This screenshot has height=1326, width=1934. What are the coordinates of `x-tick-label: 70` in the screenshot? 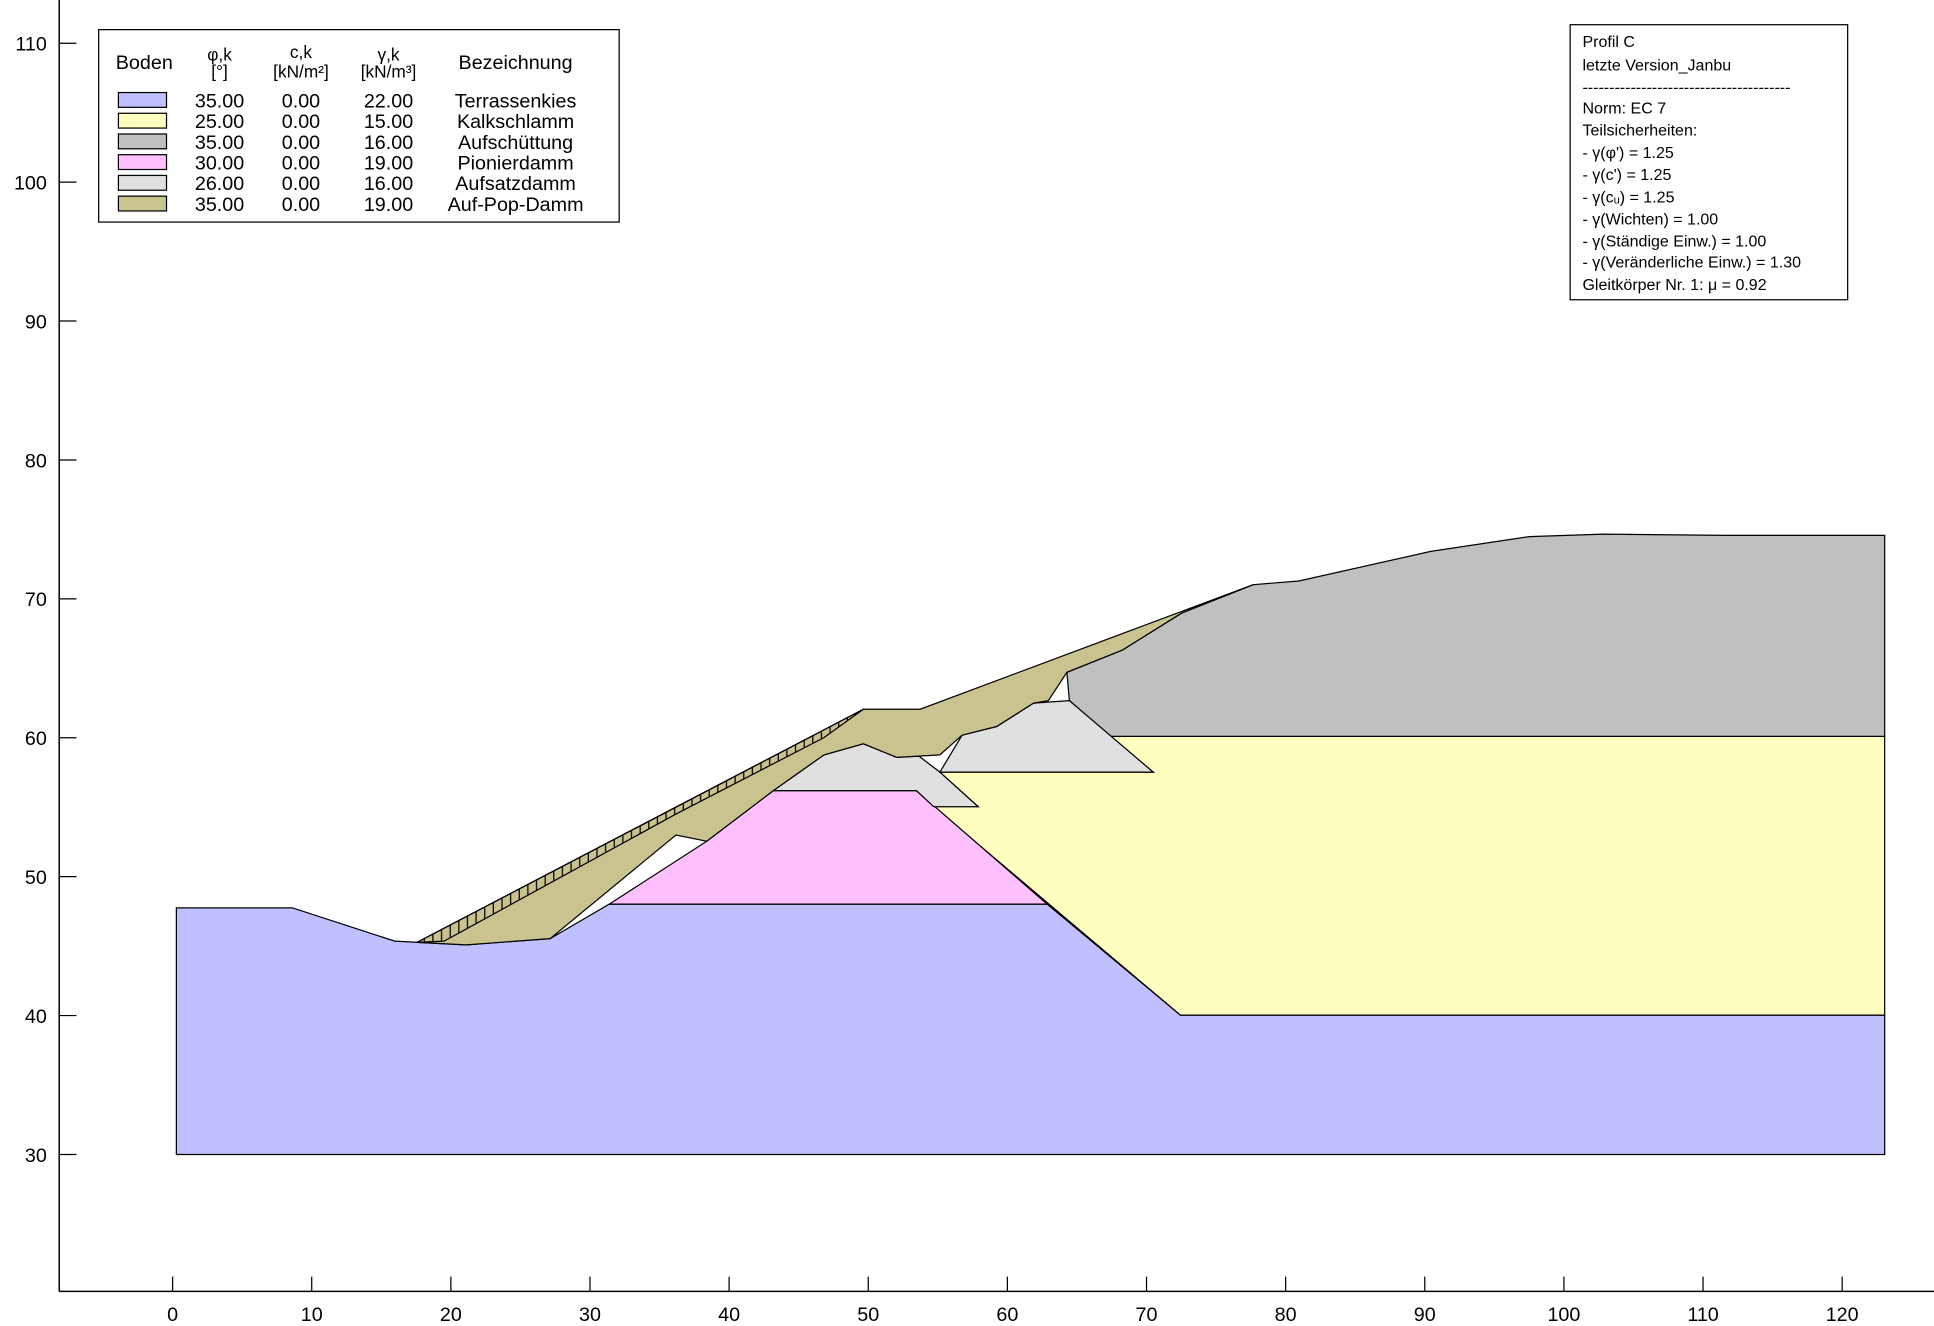 It's located at (1147, 1315).